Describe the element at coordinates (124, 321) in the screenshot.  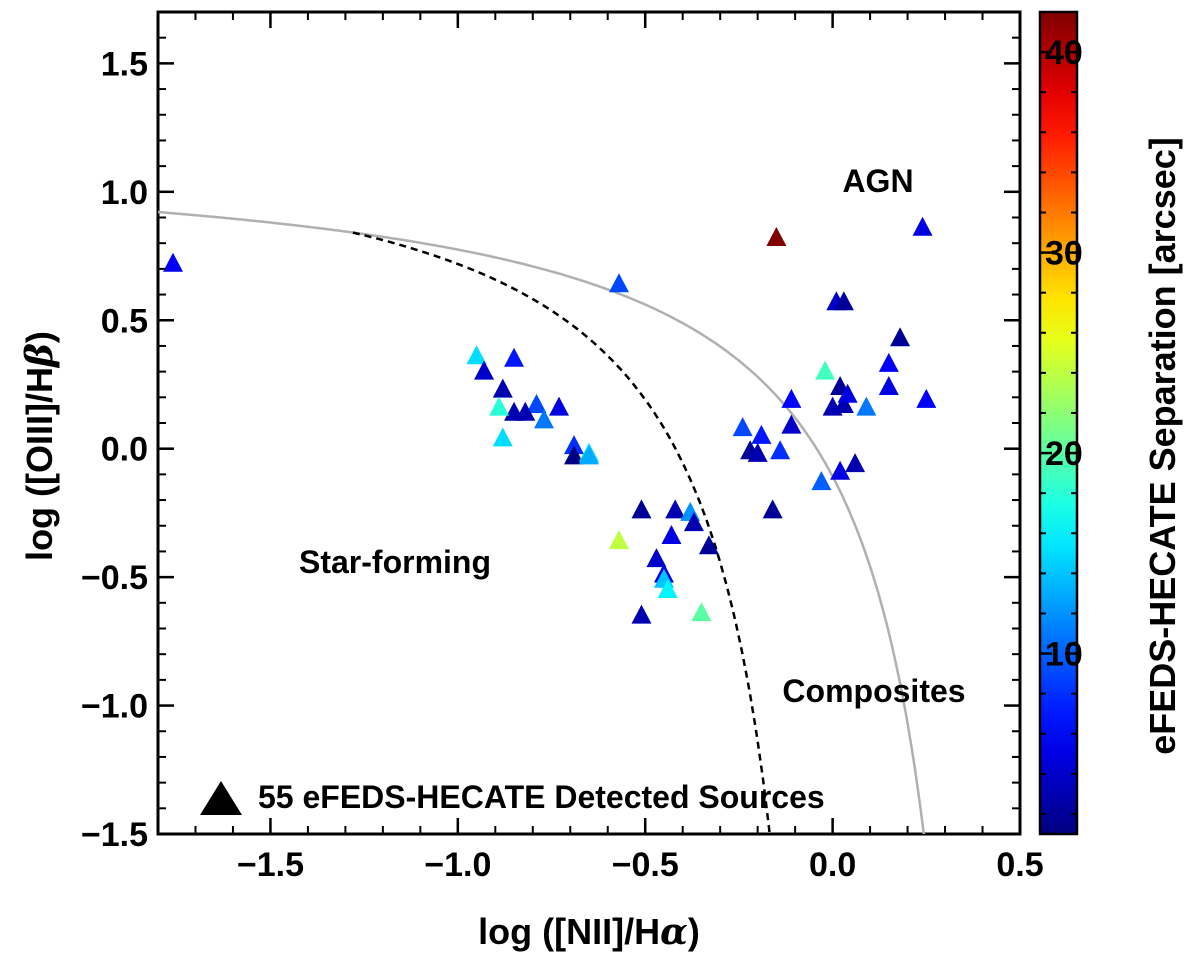
I see `y-tick-label: 0.5` at that location.